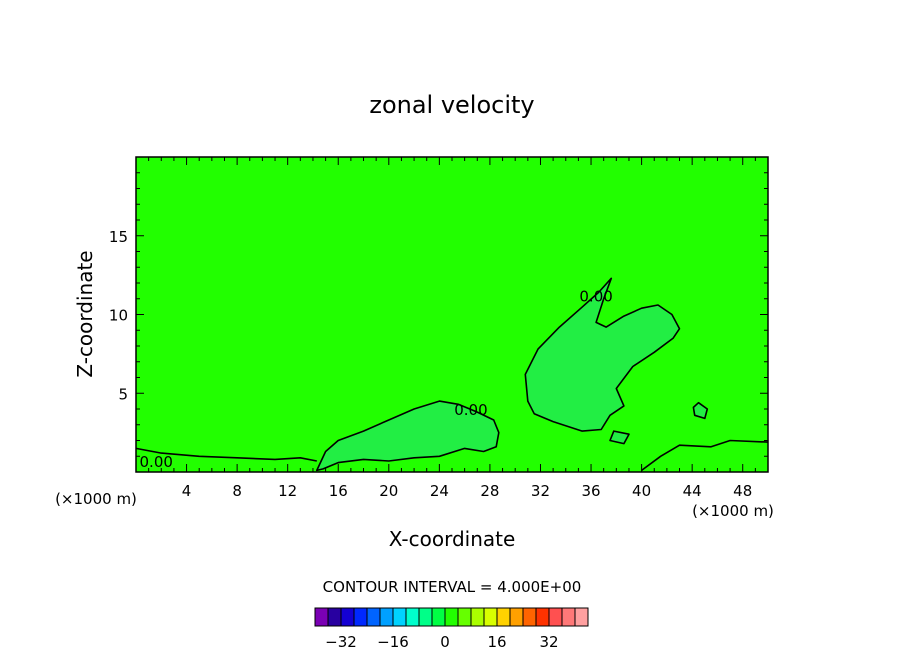  I want to click on y-tick-label: 10, so click(118, 316).